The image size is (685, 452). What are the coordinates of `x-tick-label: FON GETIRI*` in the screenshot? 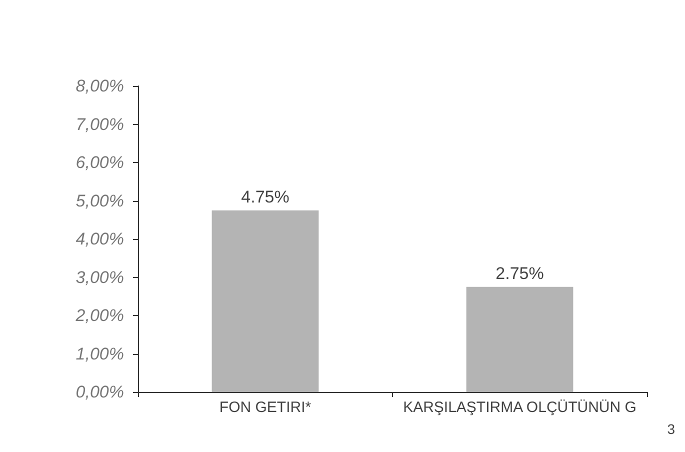 It's located at (265, 407).